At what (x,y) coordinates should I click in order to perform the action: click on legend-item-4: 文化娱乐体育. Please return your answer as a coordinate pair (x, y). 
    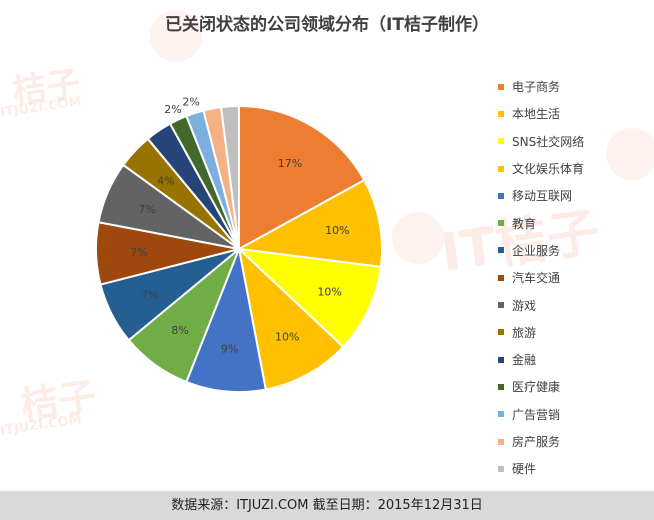
    Looking at the image, I should click on (573, 168).